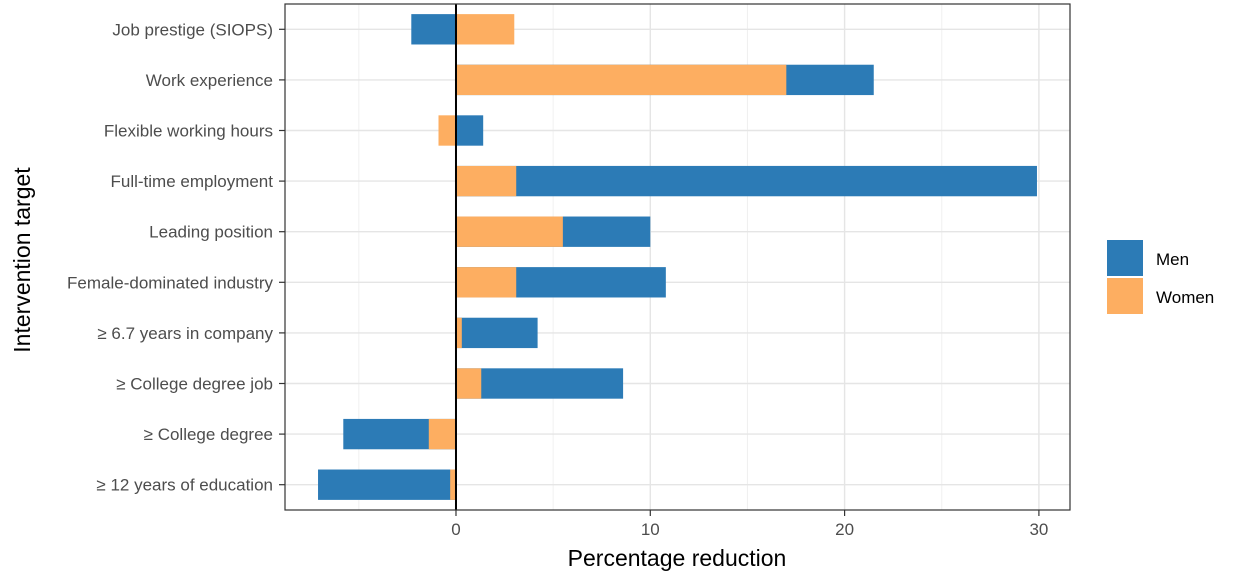 The width and height of the screenshot is (1234, 571). Describe the element at coordinates (453, 484) in the screenshot. I see `bar-women-12-years-of-education` at that location.